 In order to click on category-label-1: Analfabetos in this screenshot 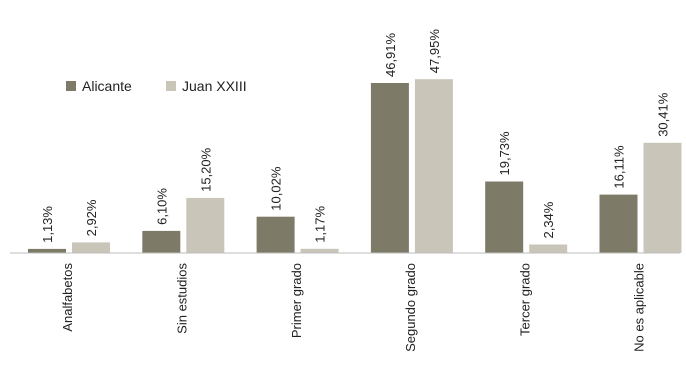, I will do `click(67, 297)`.